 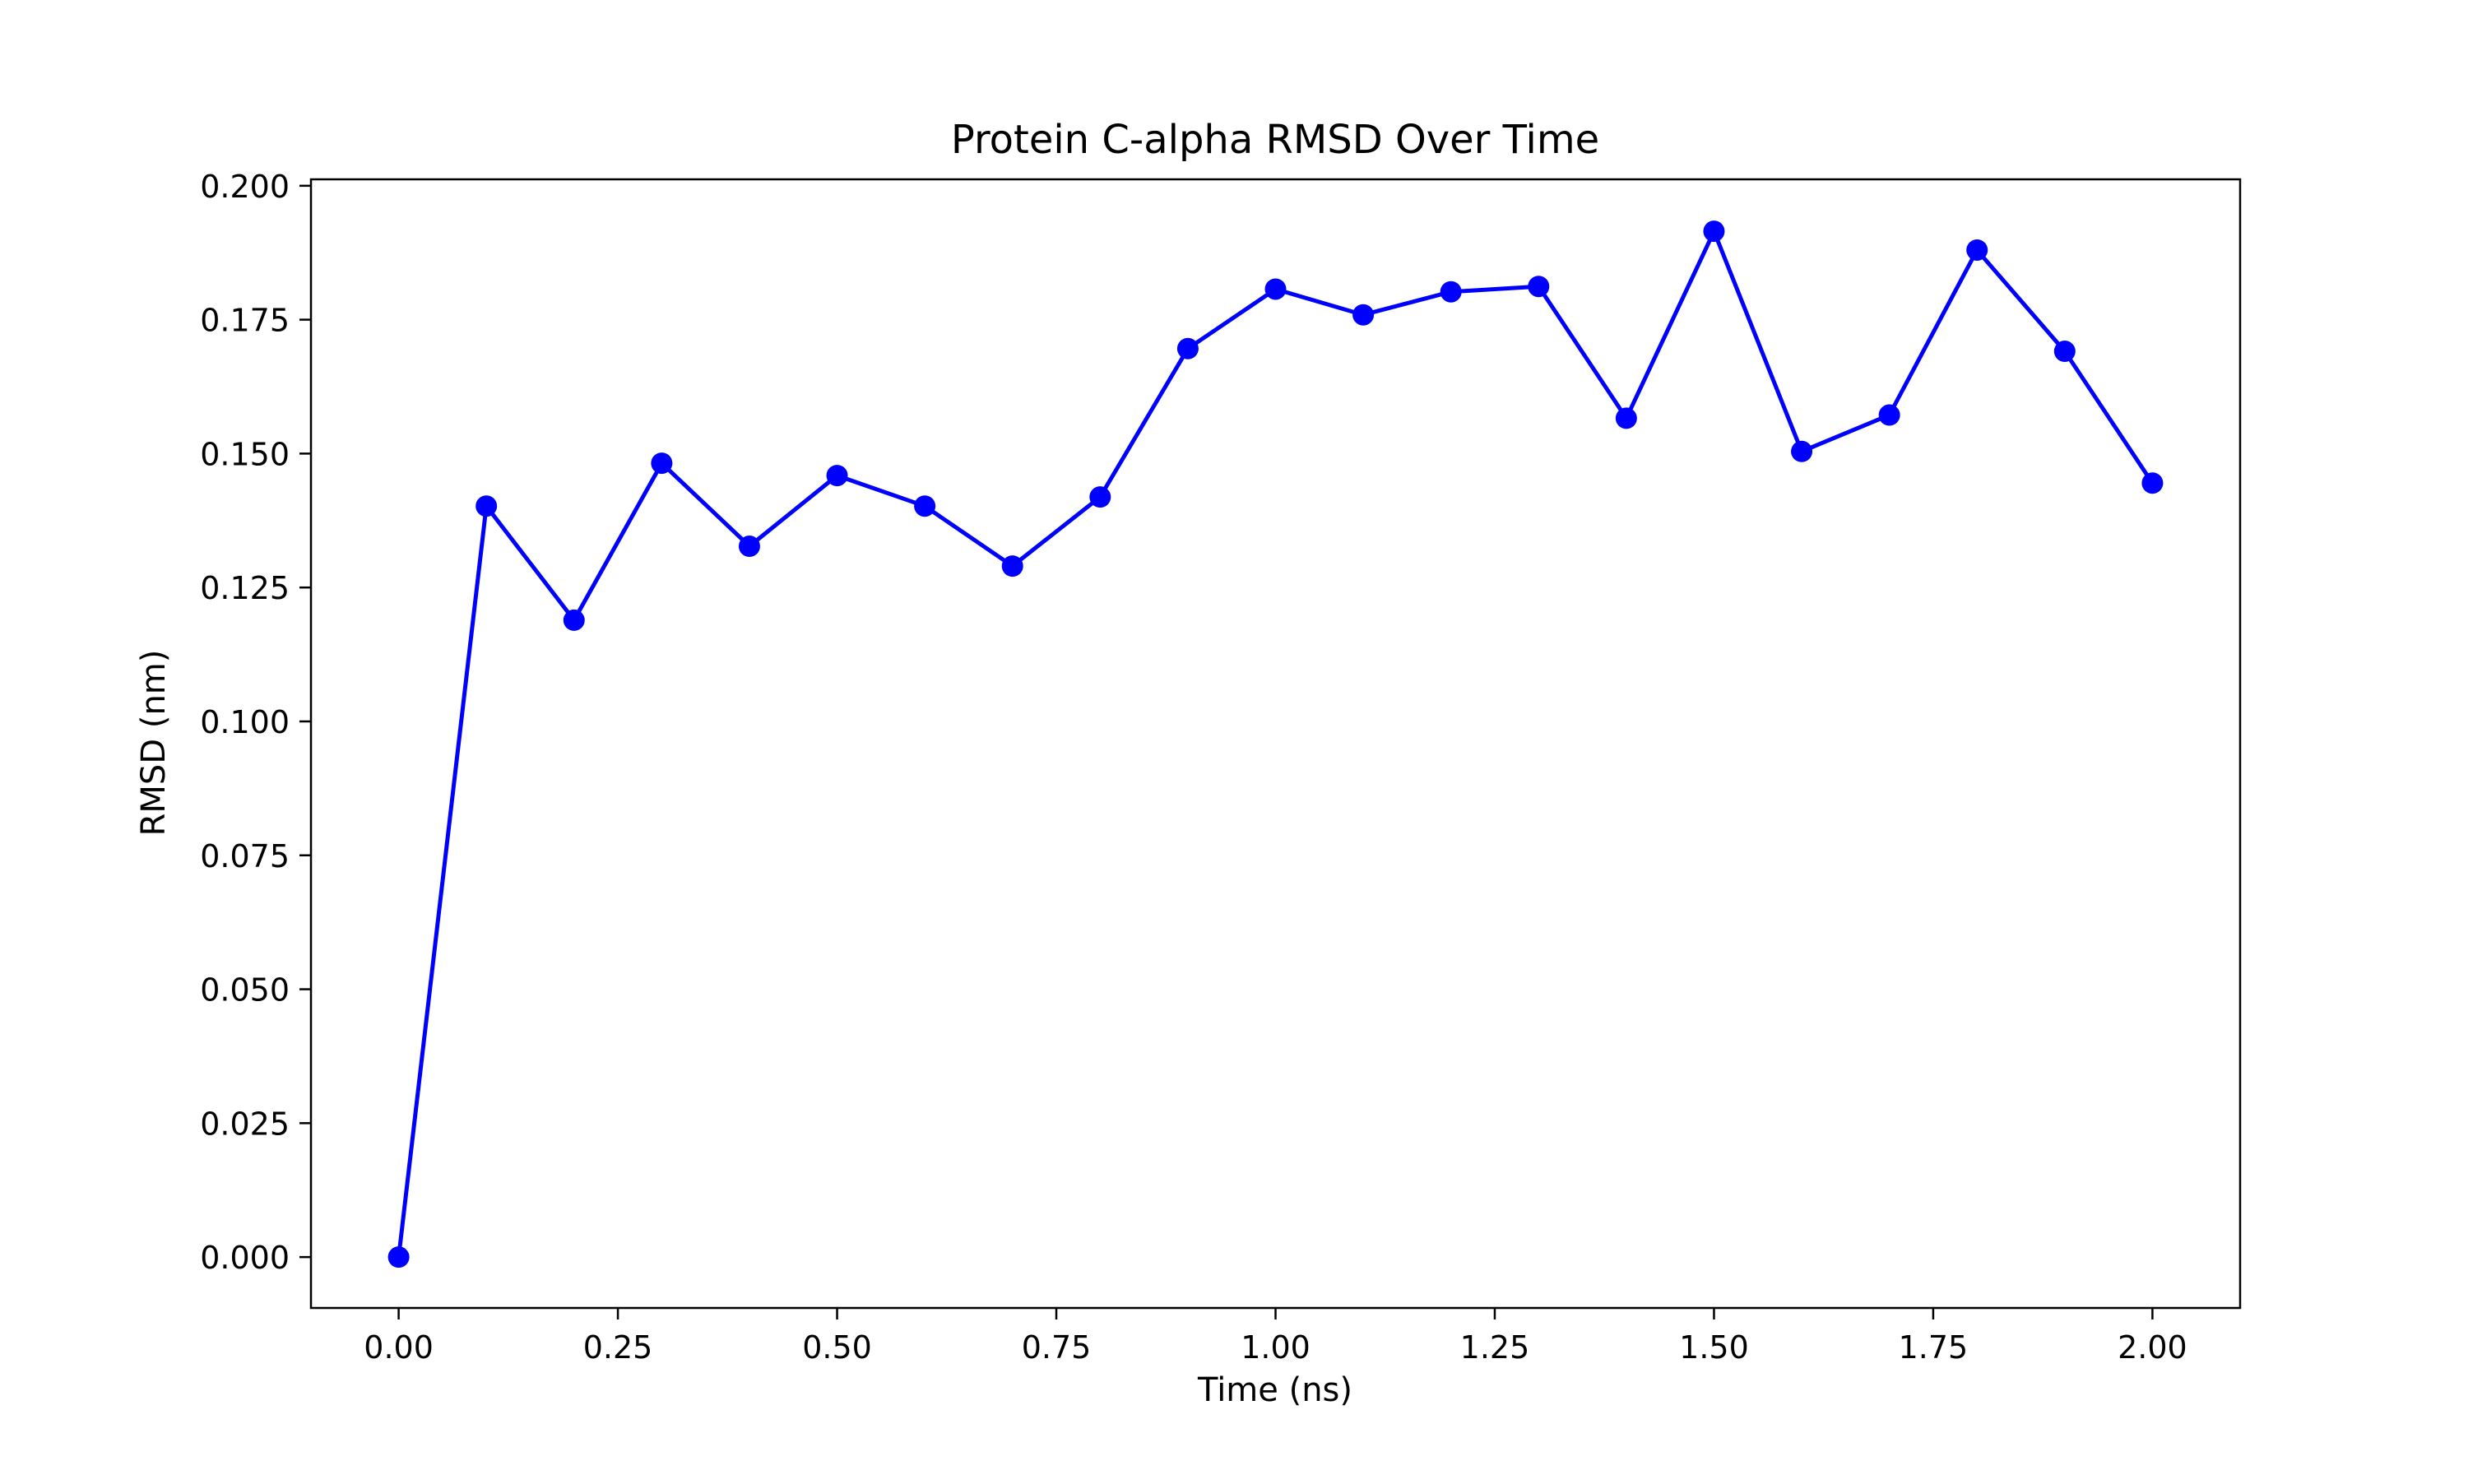 What do you see at coordinates (1714, 1347) in the screenshot?
I see `x-tick-label: 1.50` at bounding box center [1714, 1347].